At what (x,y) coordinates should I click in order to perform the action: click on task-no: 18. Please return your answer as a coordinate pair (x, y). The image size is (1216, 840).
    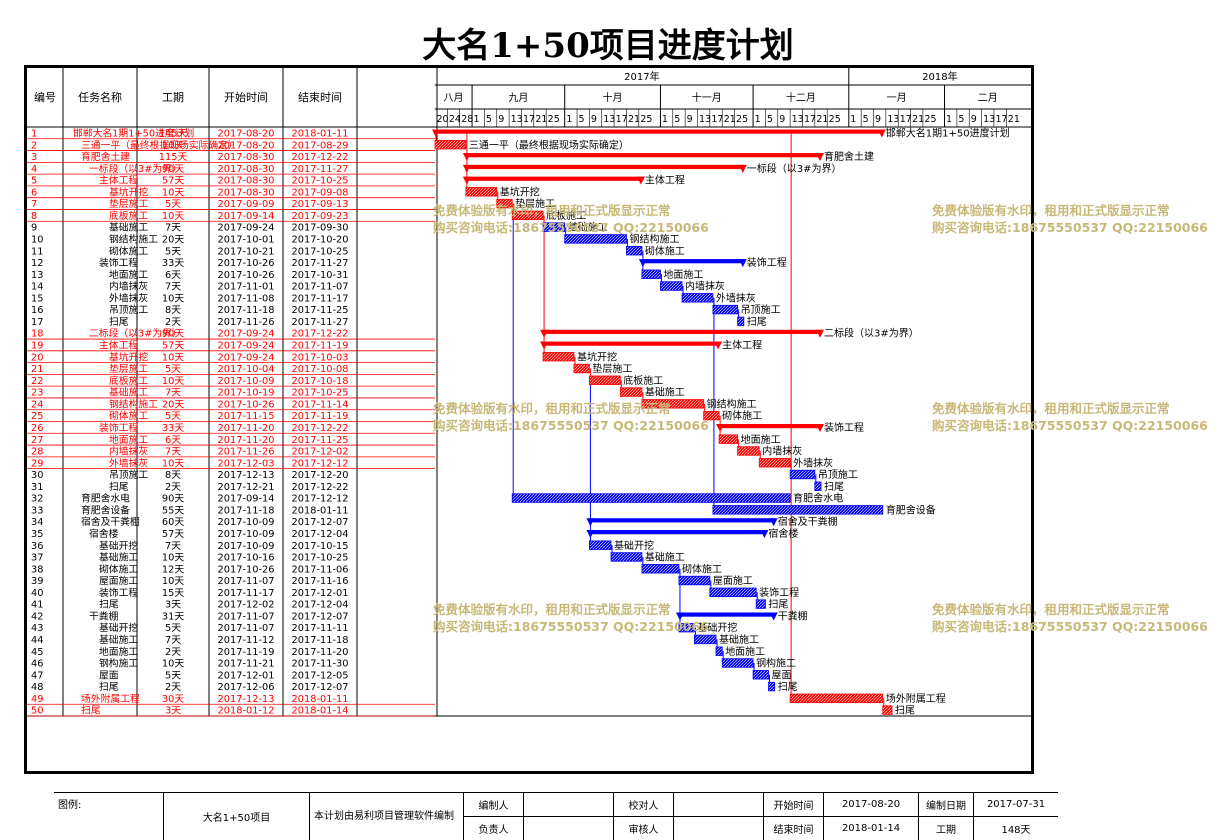
    Looking at the image, I should click on (37, 334).